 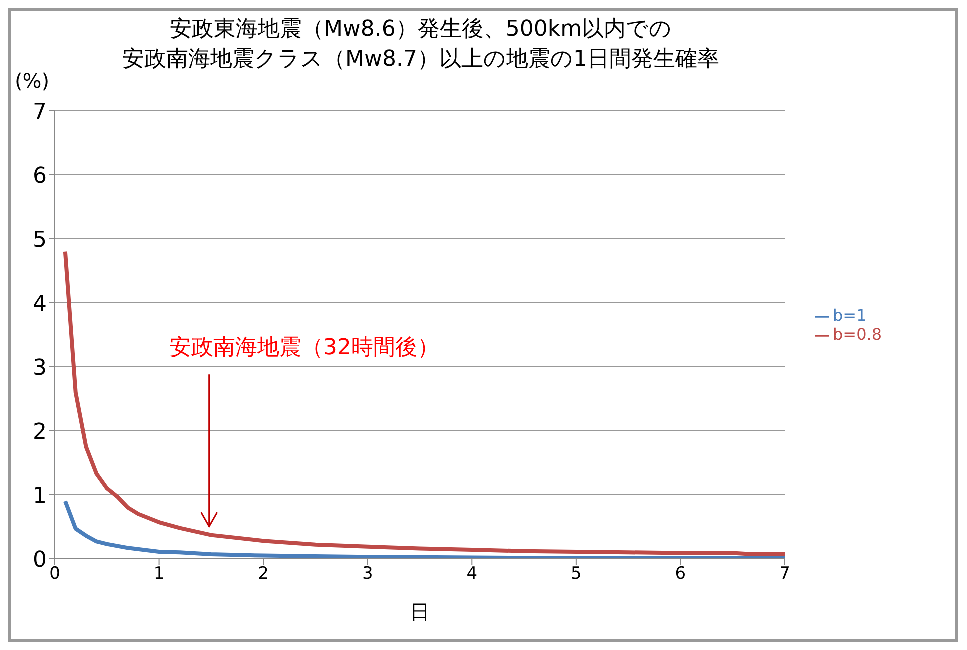 What do you see at coordinates (40, 496) in the screenshot?
I see `y-tick-label: 1` at bounding box center [40, 496].